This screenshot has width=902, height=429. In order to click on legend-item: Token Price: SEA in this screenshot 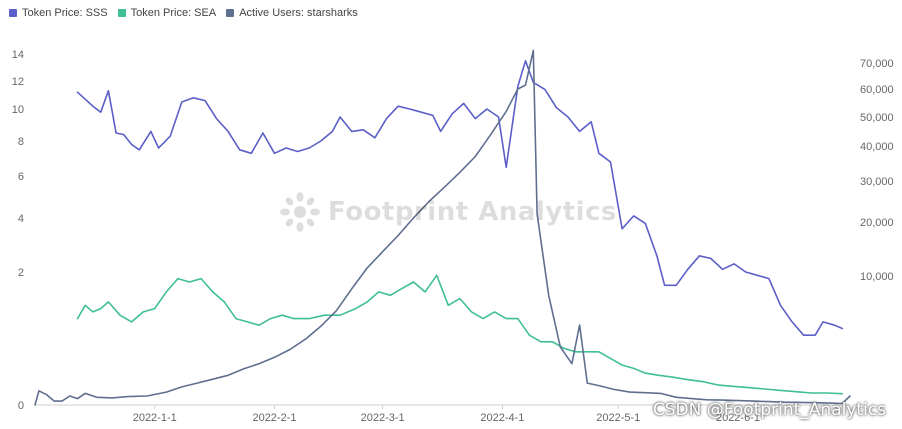, I will do `click(167, 13)`.